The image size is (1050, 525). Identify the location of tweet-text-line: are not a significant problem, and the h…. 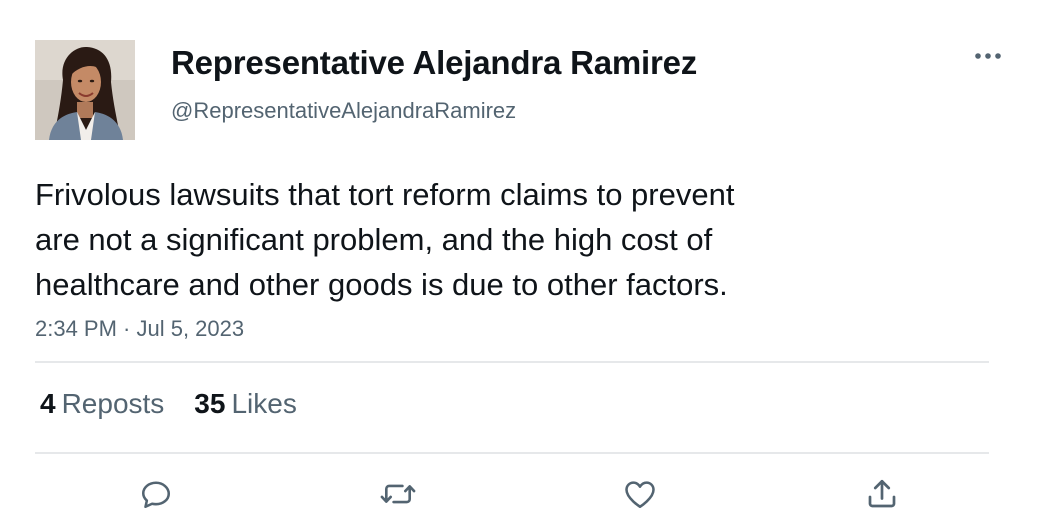
(374, 239).